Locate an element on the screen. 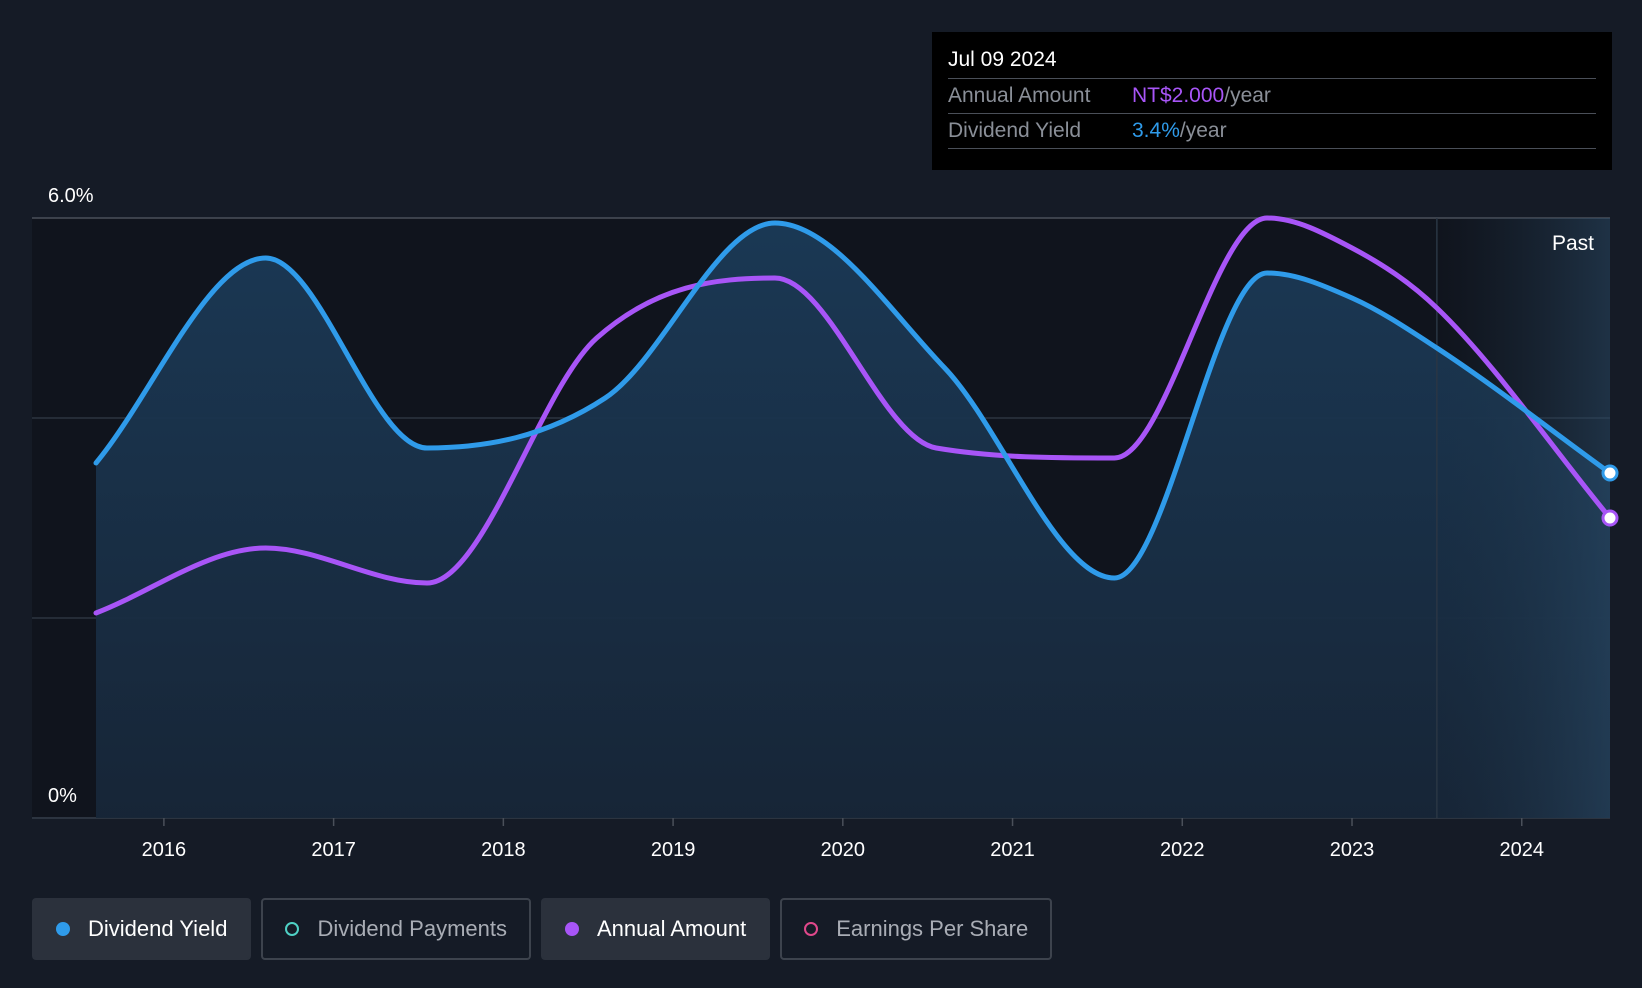 This screenshot has width=1642, height=988. tooltip-label: Dividend Yield is located at coordinates (1015, 130).